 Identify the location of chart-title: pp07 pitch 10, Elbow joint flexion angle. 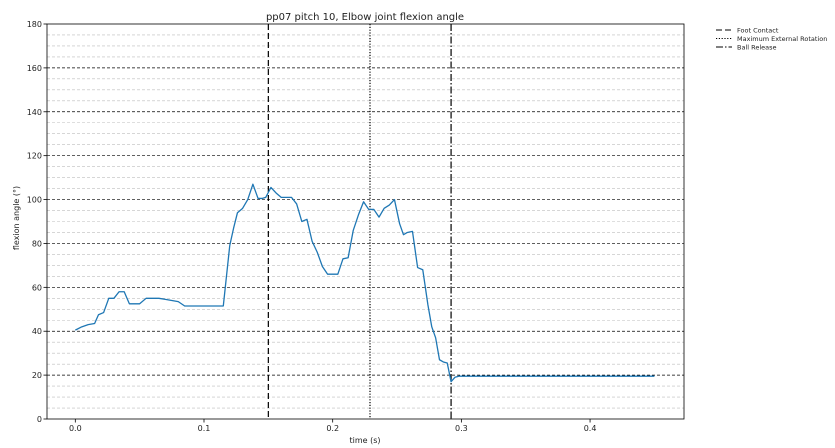
(365, 17).